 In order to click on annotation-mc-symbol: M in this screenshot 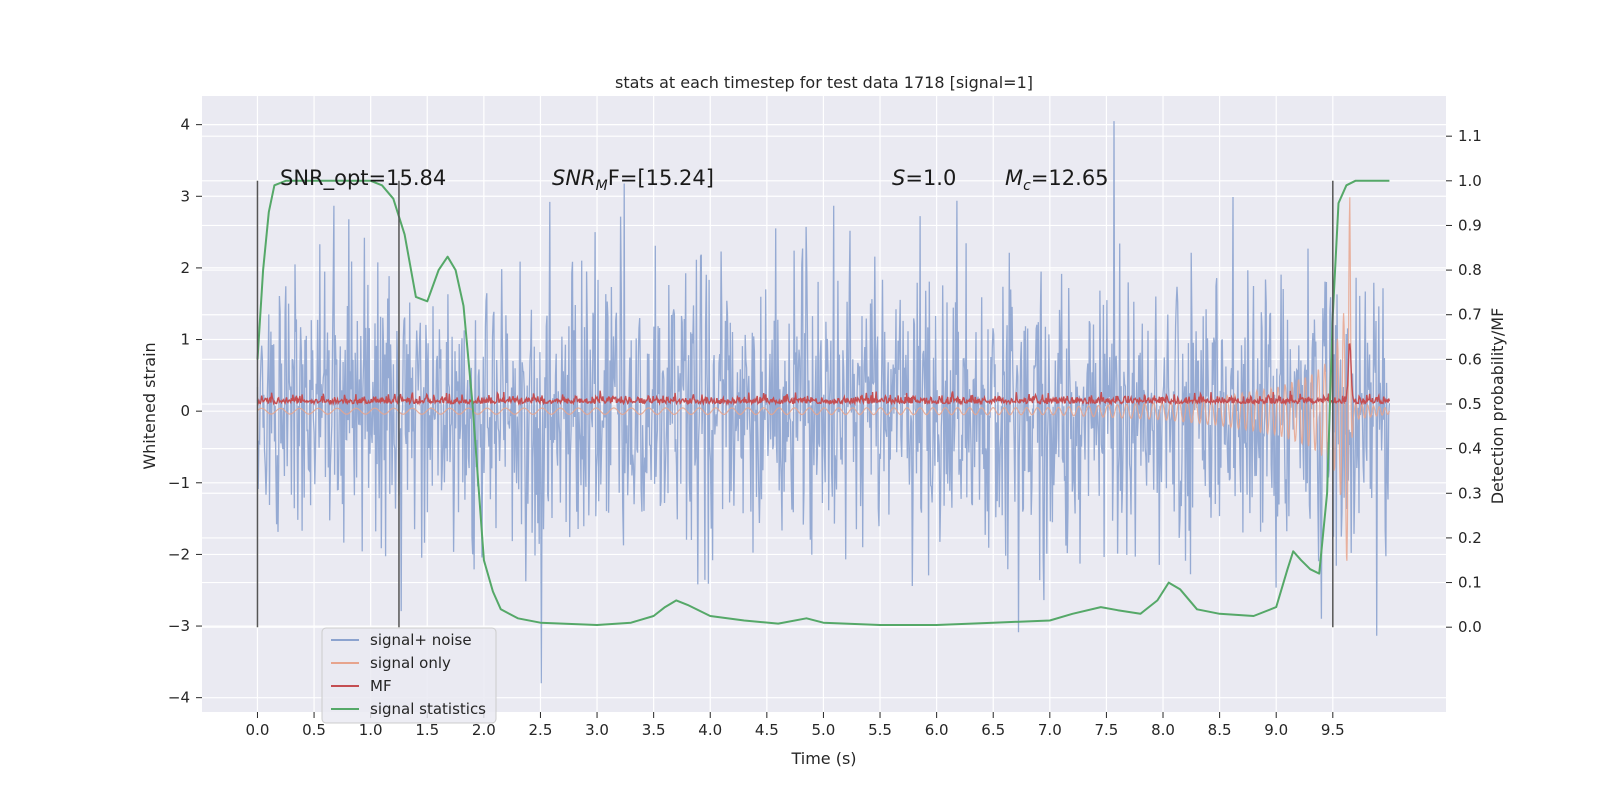, I will do `click(1014, 178)`.